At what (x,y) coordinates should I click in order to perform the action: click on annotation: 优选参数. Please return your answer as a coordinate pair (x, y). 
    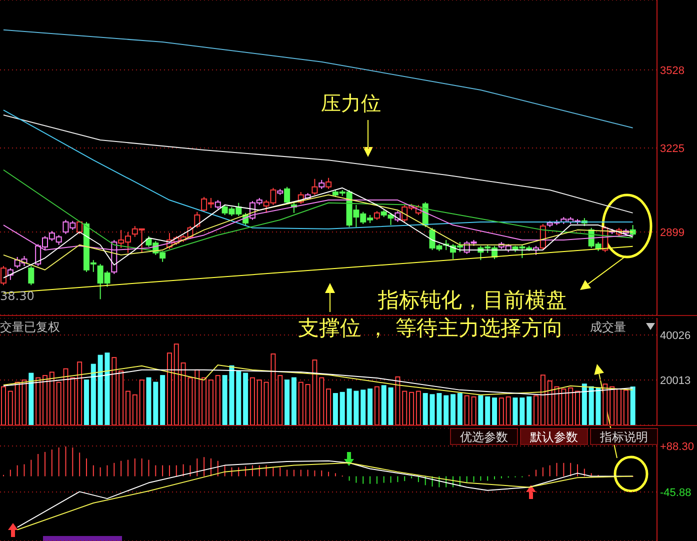
    Looking at the image, I should click on (484, 436).